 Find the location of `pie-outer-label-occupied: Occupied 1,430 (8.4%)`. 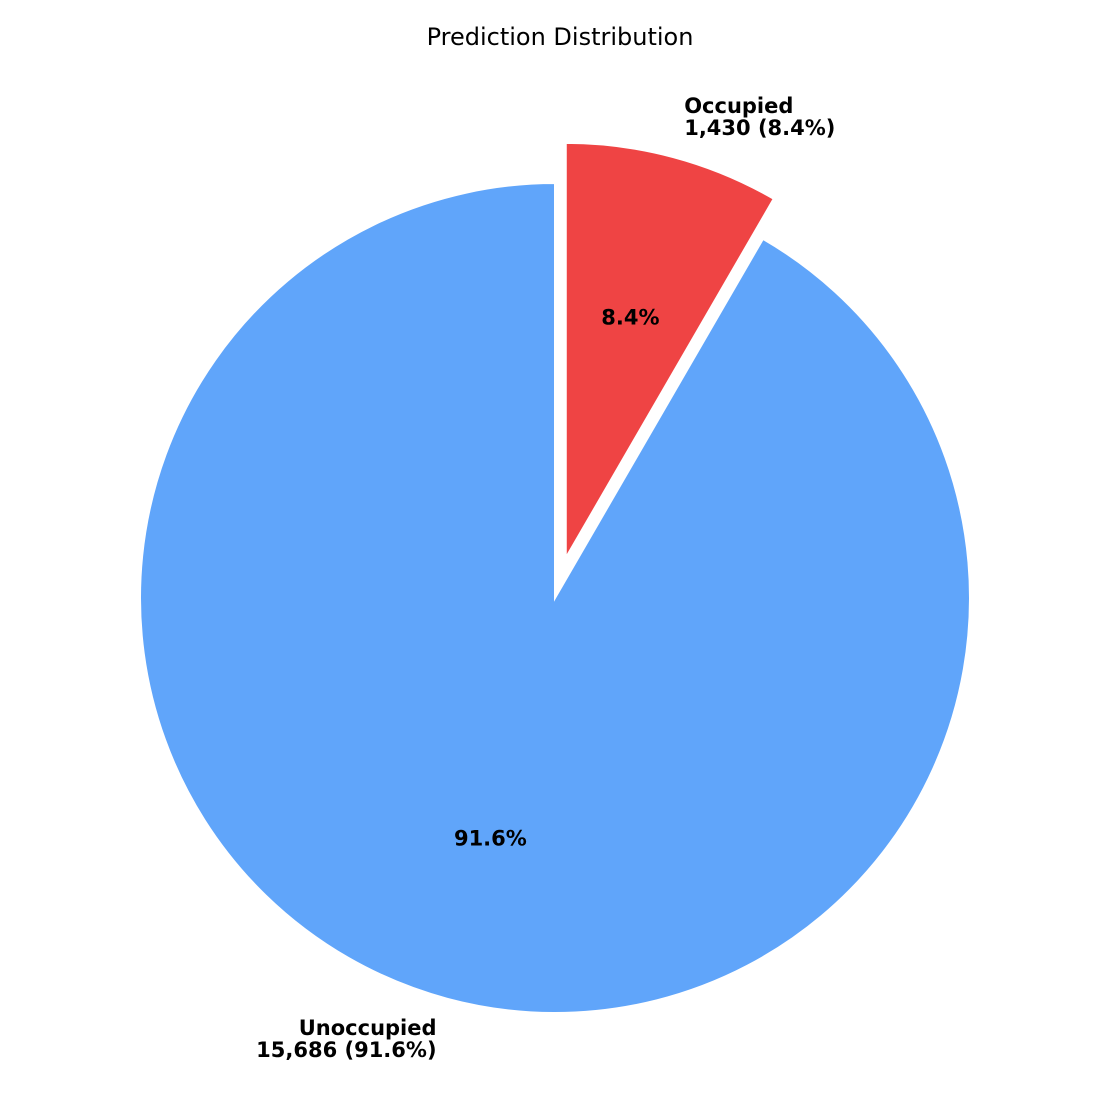

pie-outer-label-occupied: Occupied 1,430 (8.4%) is located at coordinates (759, 117).